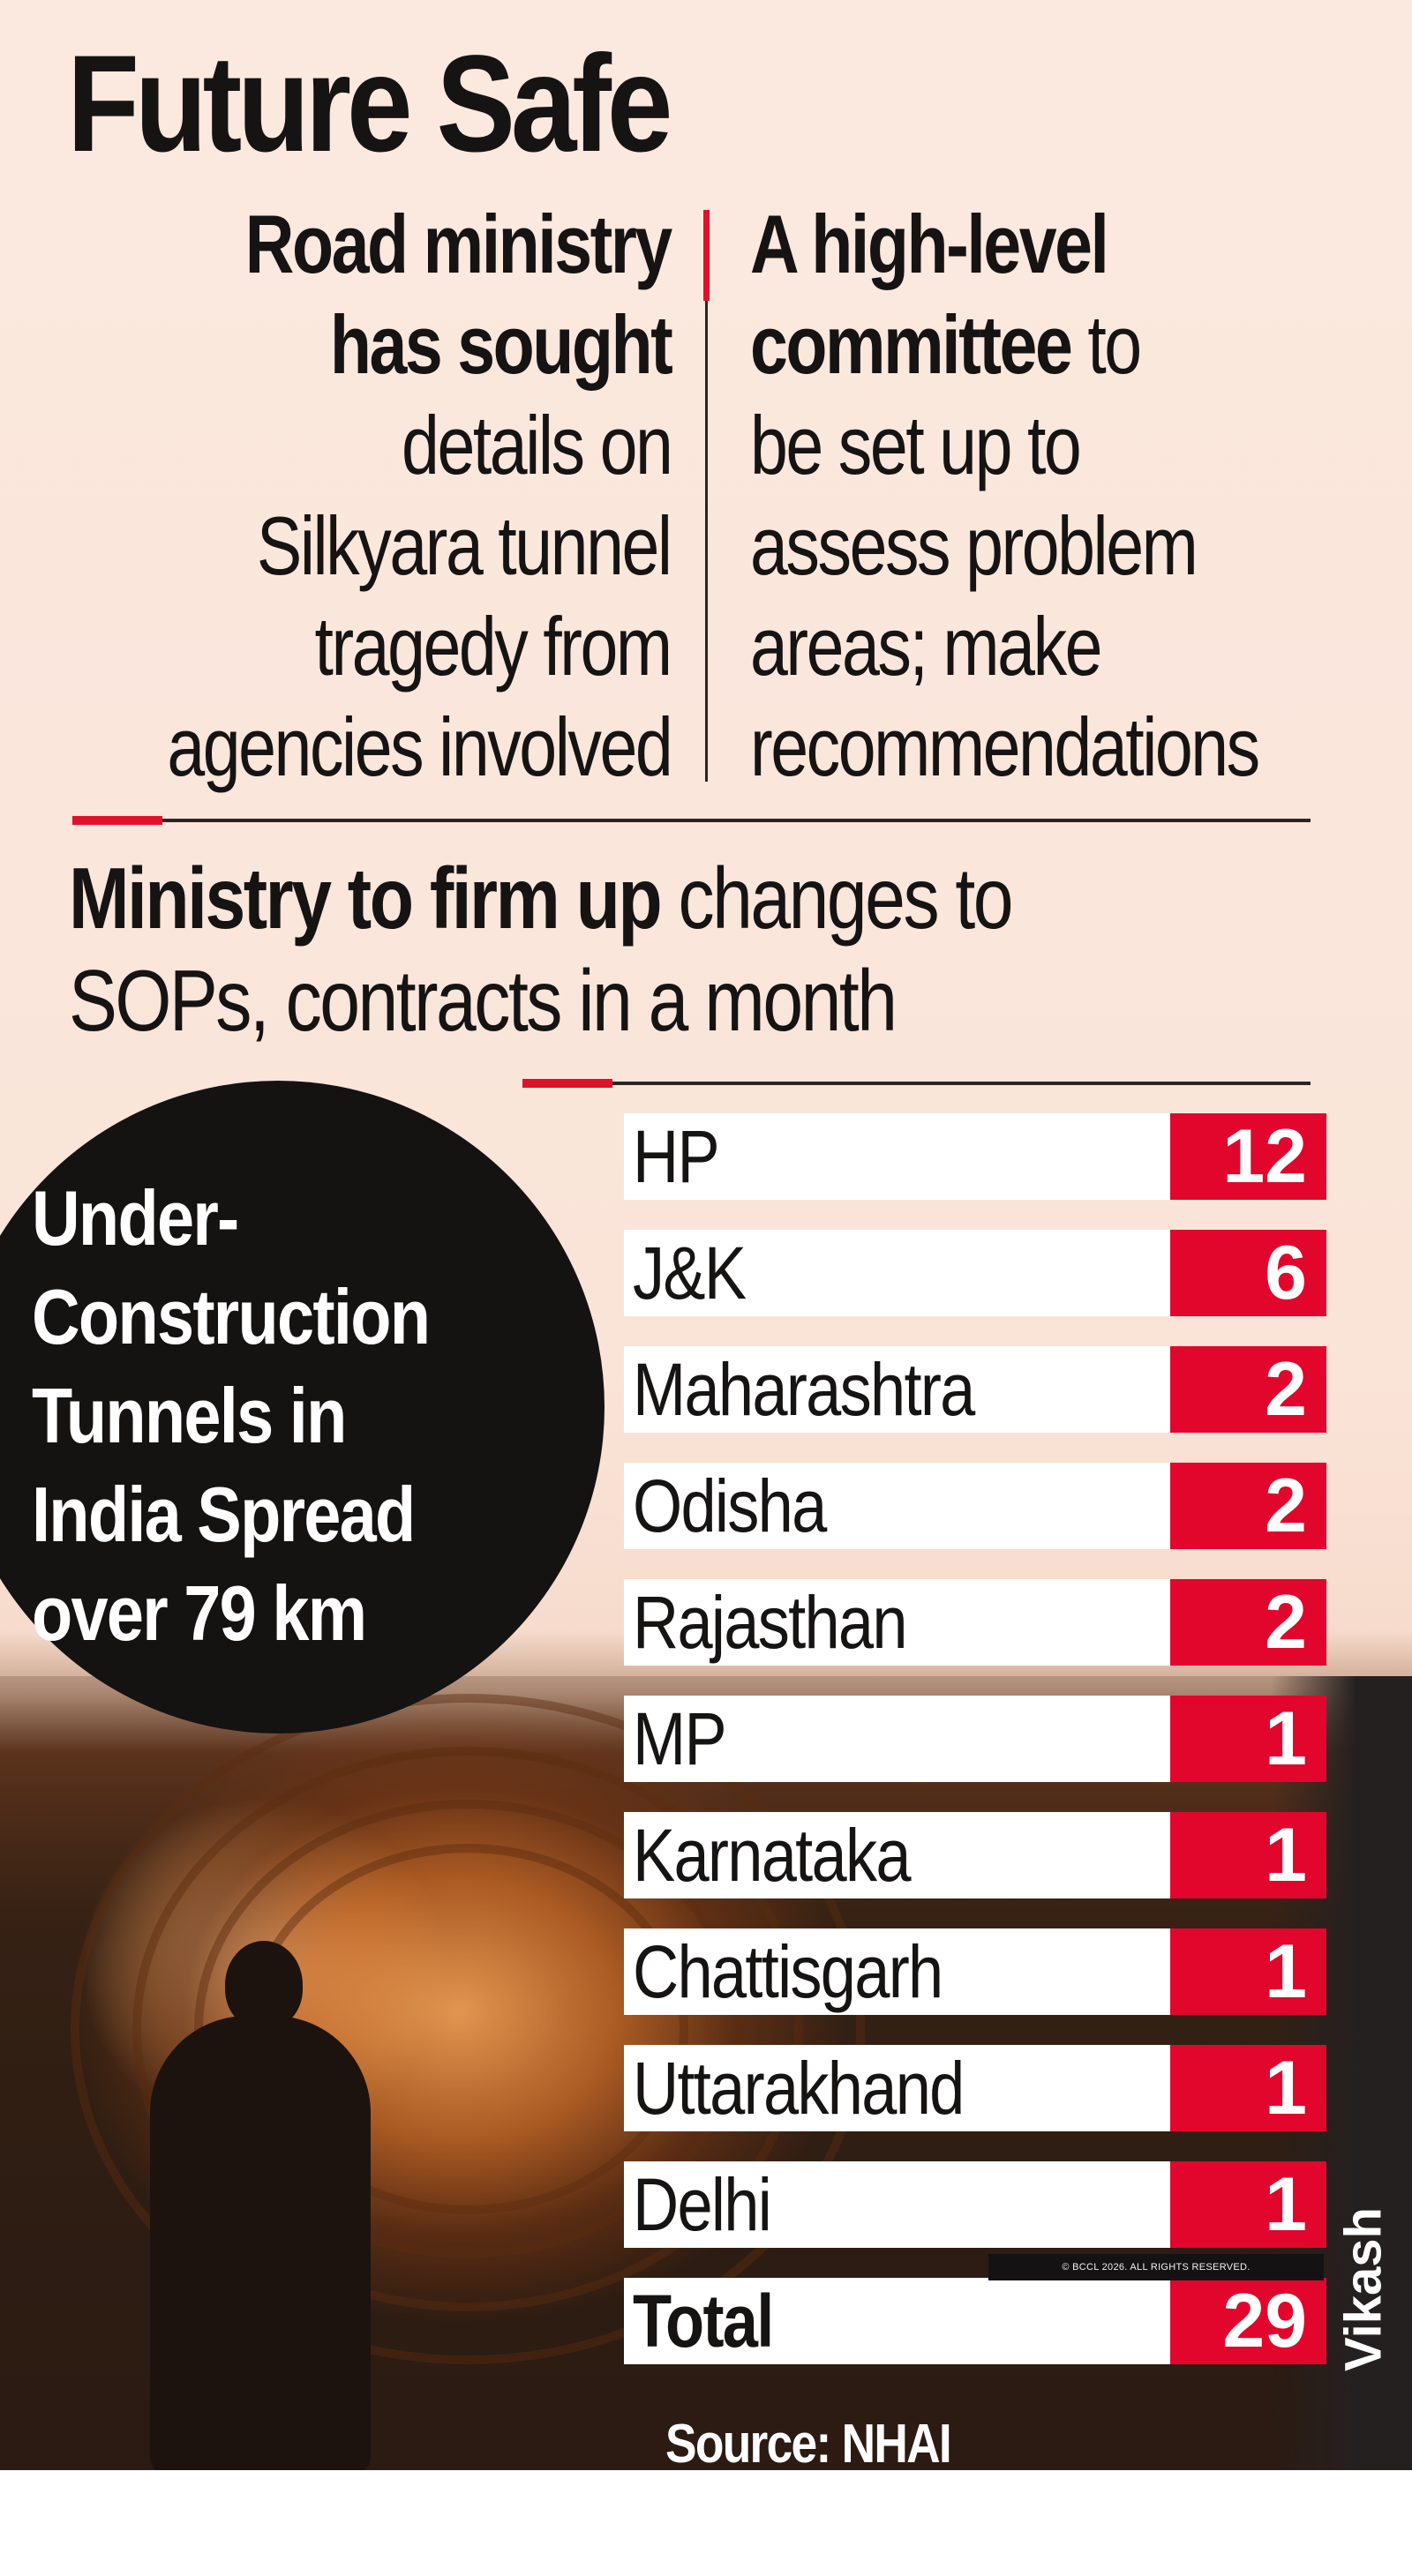 The width and height of the screenshot is (1412, 2576). Describe the element at coordinates (691, 821) in the screenshot. I see `section-rule` at that location.